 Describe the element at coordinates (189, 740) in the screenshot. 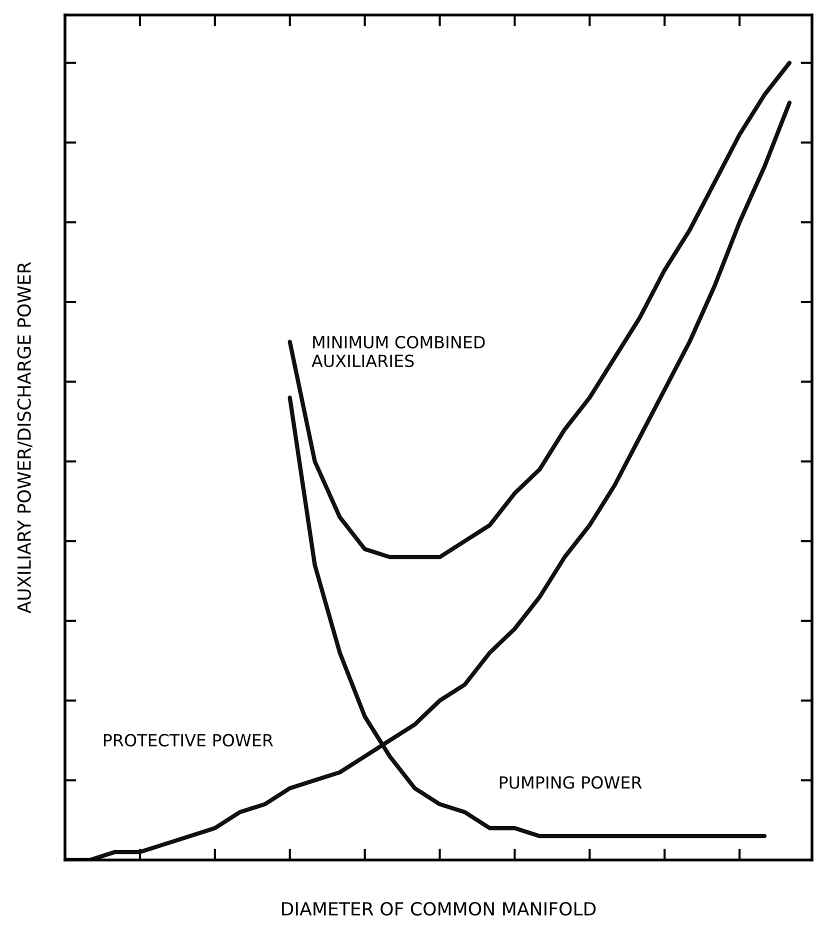

I see `text: PROTECTIVE POWER` at that location.